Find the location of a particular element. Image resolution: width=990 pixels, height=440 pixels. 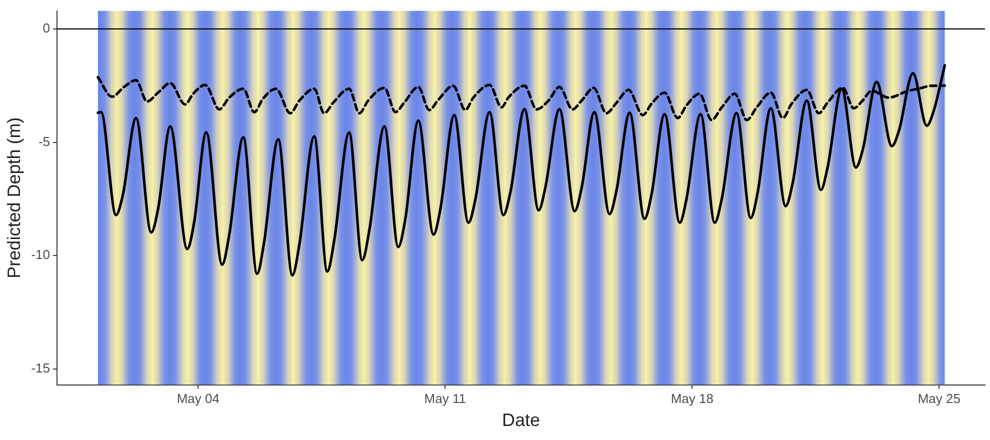

x-tick-label: May 04 is located at coordinates (198, 398).